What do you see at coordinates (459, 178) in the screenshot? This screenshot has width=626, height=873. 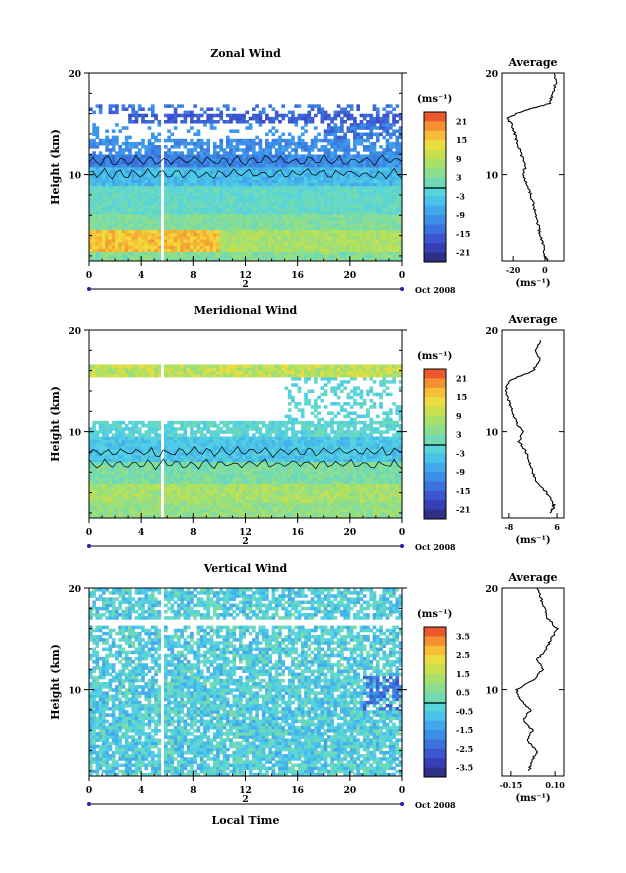 I see `colorbar-tick-label: 3` at bounding box center [459, 178].